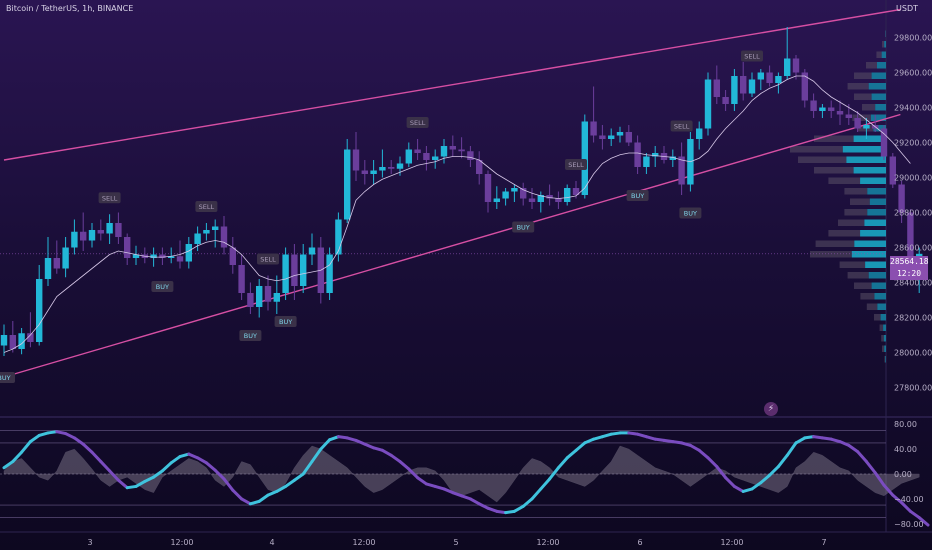 The width and height of the screenshot is (932, 550). Describe the element at coordinates (903, 474) in the screenshot. I see `oscillator-axis-tick-label: 0.00` at that location.